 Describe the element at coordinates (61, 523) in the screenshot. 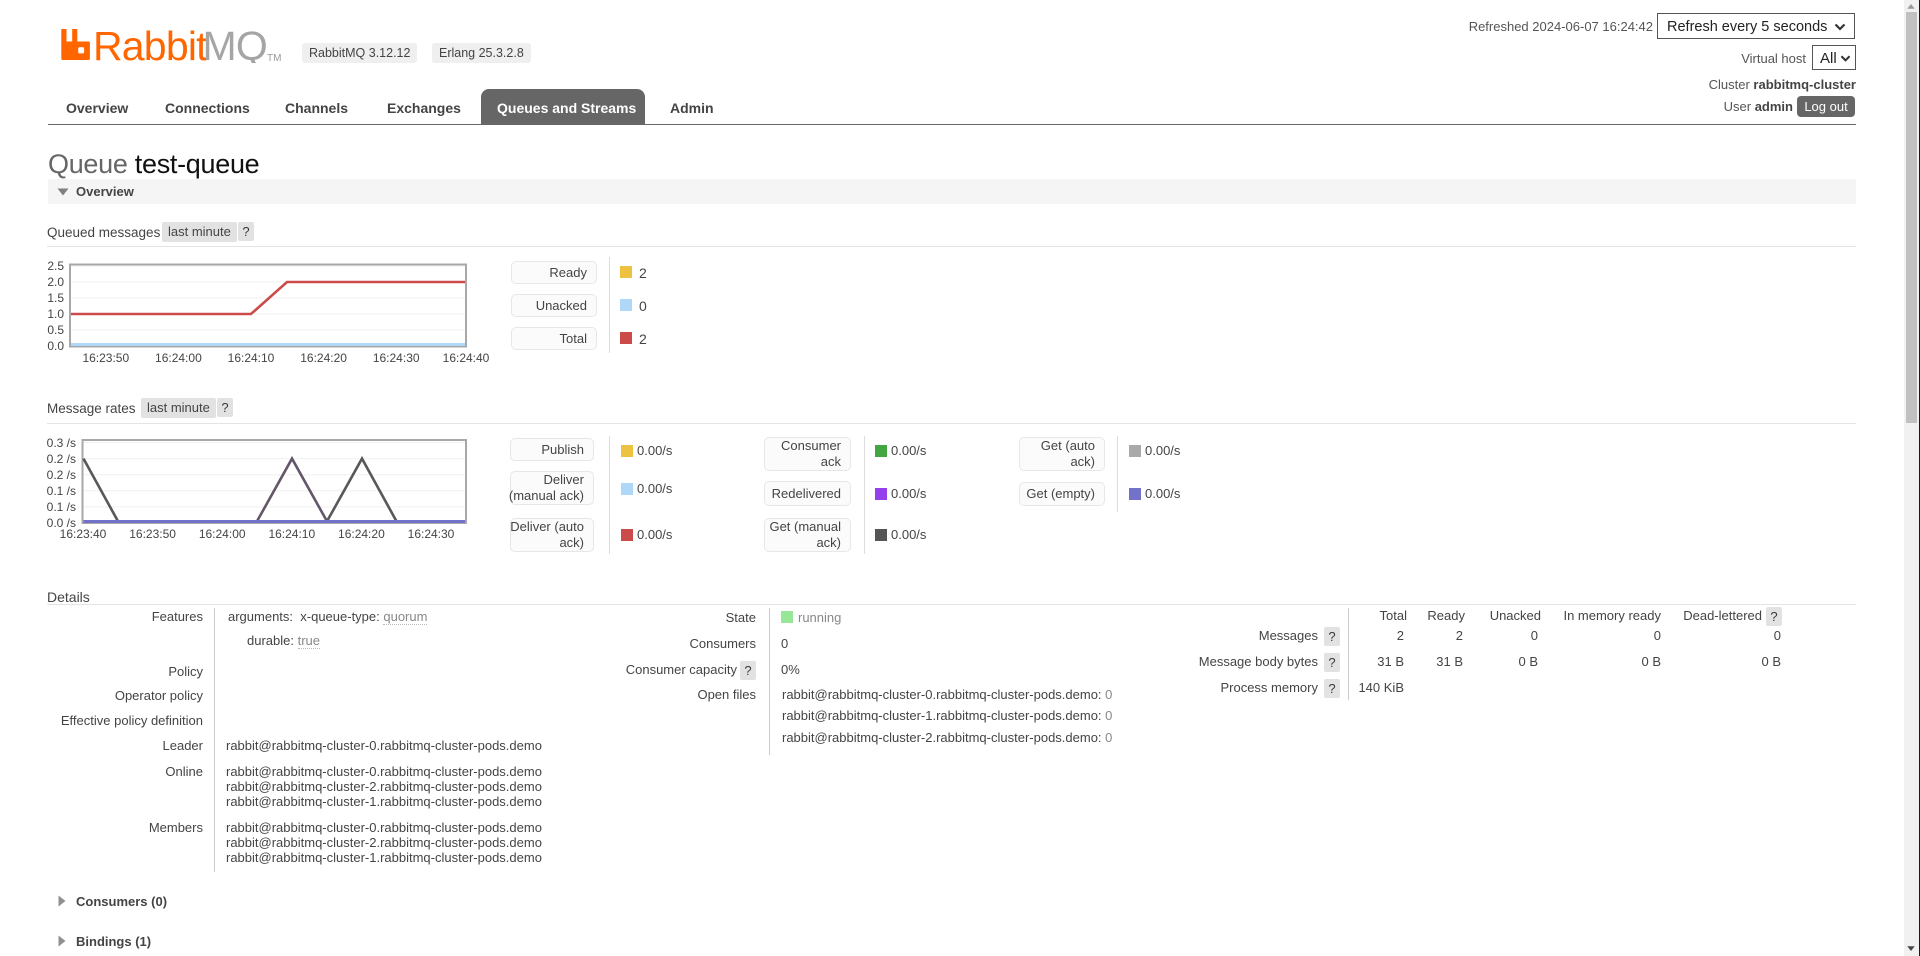

I see `svg-text: 0.0 /s` at that location.